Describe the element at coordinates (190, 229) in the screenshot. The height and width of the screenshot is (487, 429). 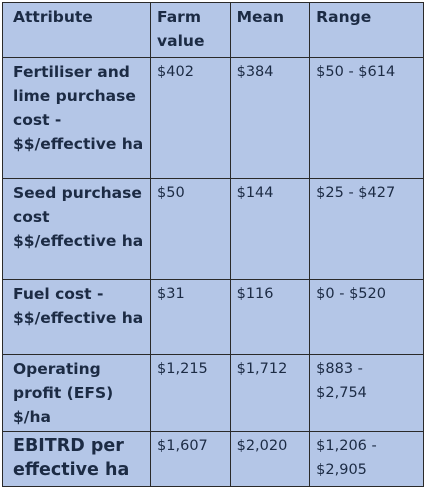
I see `cell-farm-value: $50` at that location.